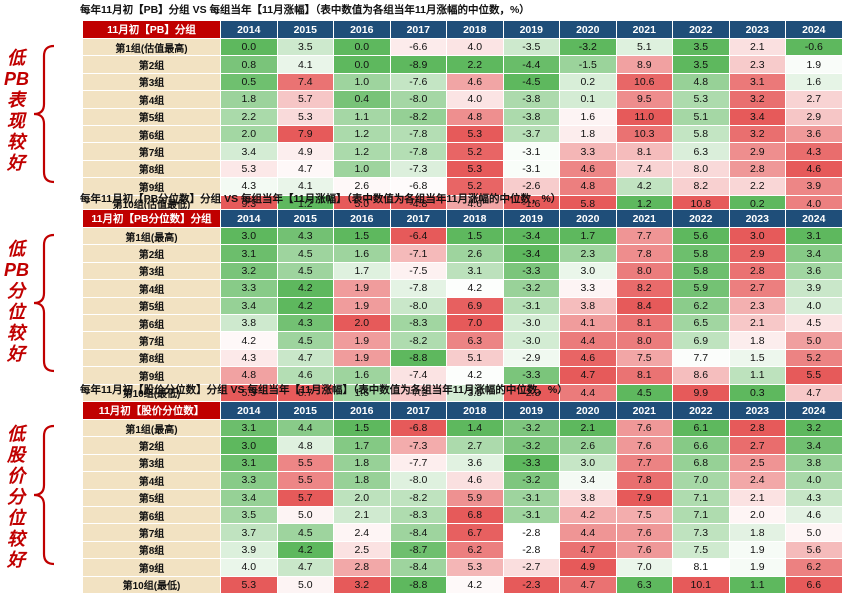  Describe the element at coordinates (462, 169) in the screenshot. I see `table-row: 第8组 5.3 4.7 1.0 -7.3 5.3 -3.1 4.6 7.4 8.0 2.8 4.6` at that location.